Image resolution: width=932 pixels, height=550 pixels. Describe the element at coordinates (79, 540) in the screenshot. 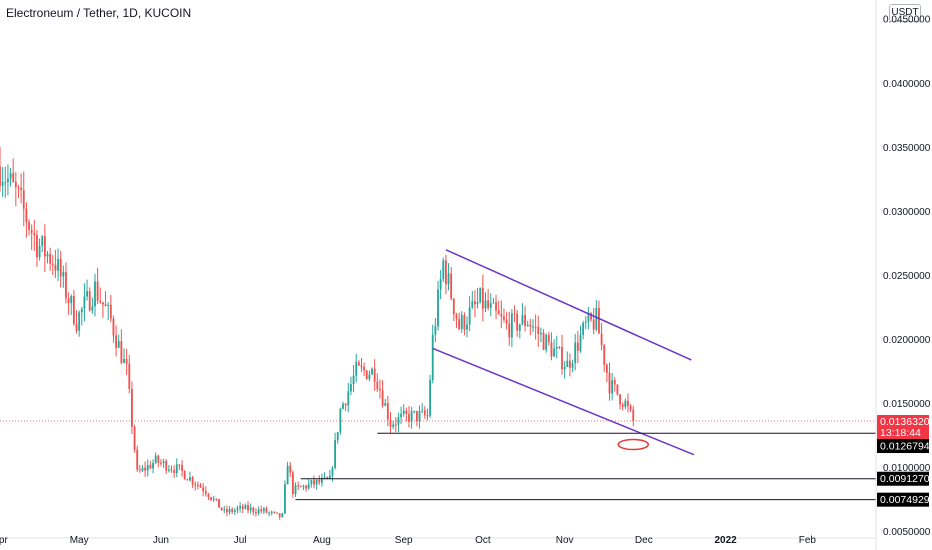

I see `x-tick-label: May` at that location.